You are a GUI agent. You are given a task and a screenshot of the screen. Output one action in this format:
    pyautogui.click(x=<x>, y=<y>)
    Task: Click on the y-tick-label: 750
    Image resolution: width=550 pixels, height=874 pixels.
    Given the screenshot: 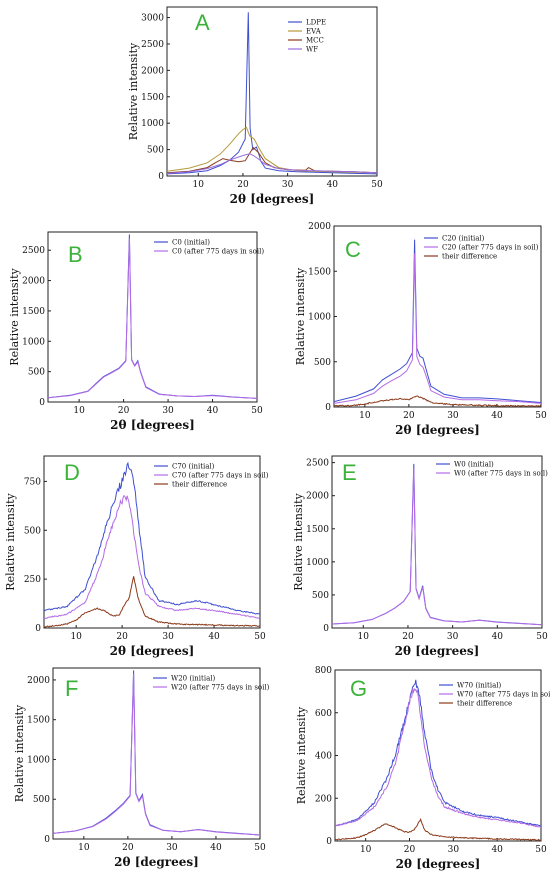 What is the action you would take?
    pyautogui.click(x=32, y=482)
    